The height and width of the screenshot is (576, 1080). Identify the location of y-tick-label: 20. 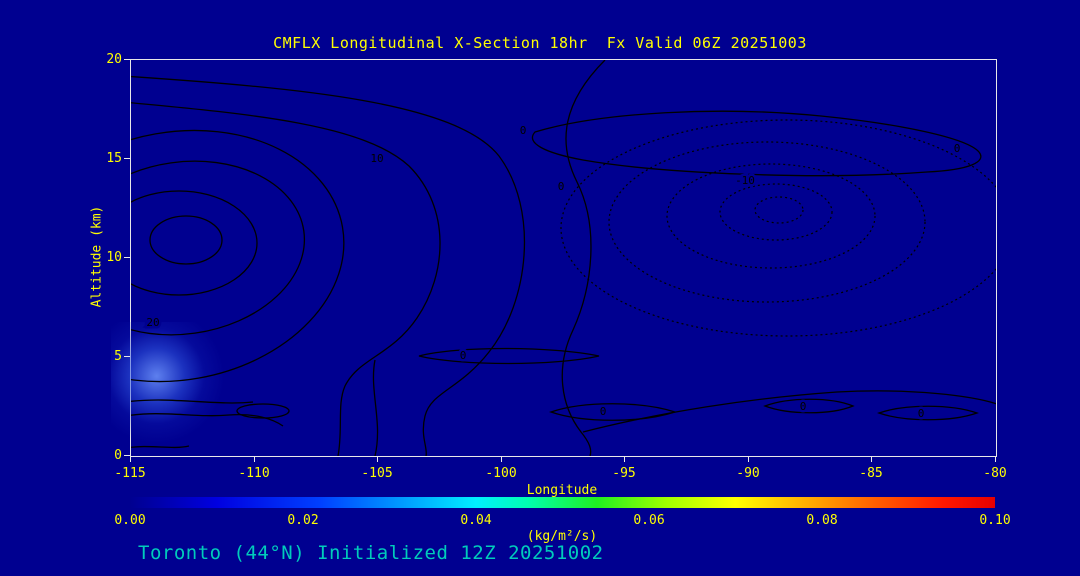
(114, 59).